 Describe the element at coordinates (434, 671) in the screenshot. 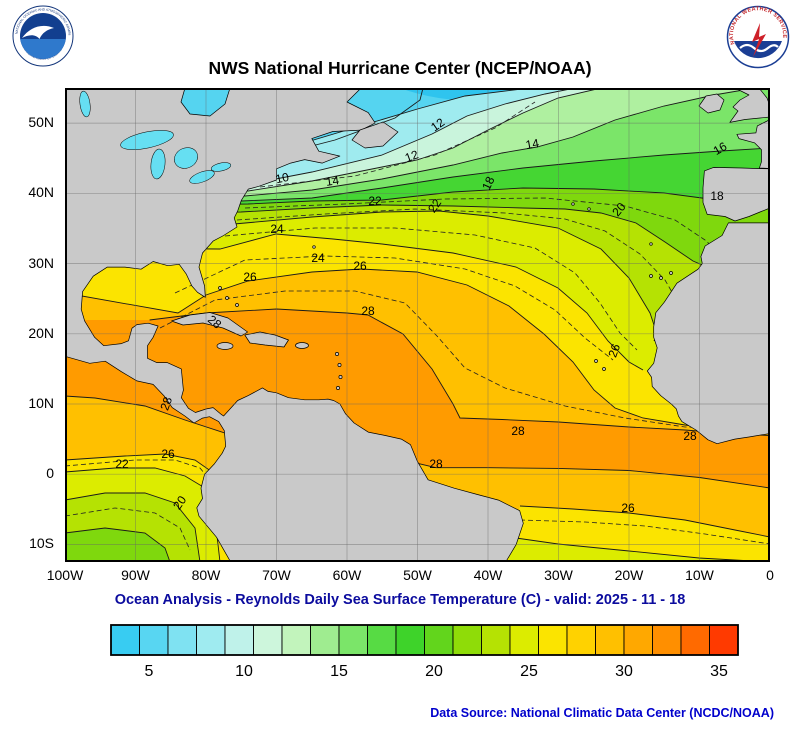

I see `colorbar-tick-label: 20` at that location.